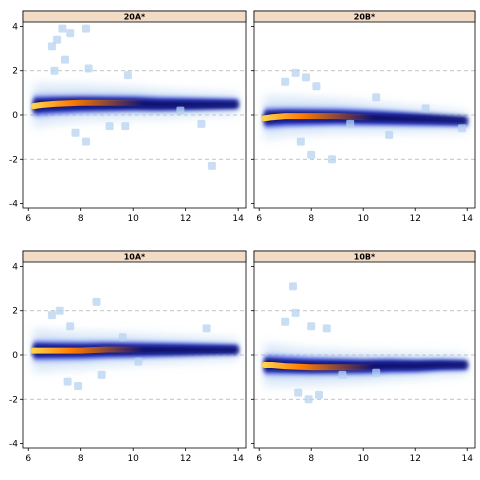  I want to click on panel-title: 10B*, so click(365, 257).